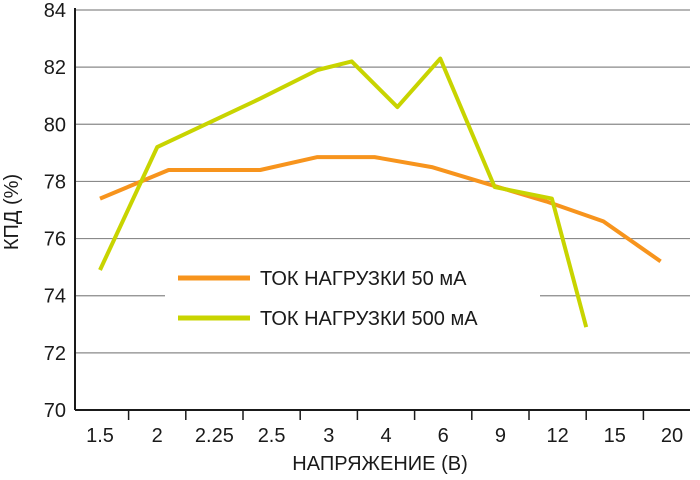 The image size is (700, 480). What do you see at coordinates (672, 436) in the screenshot?
I see `x-tick-label: 20` at bounding box center [672, 436].